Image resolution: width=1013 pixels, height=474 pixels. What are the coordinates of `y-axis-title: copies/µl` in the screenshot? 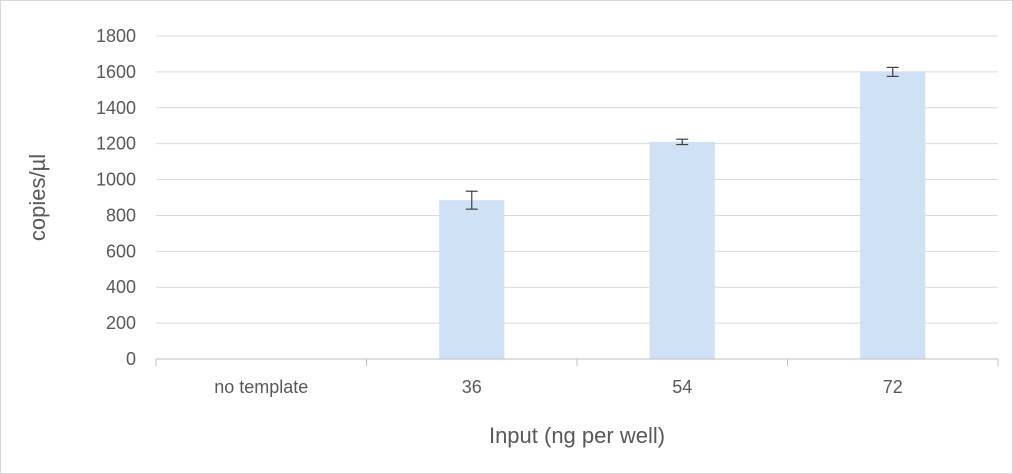 It's located at (37, 197).